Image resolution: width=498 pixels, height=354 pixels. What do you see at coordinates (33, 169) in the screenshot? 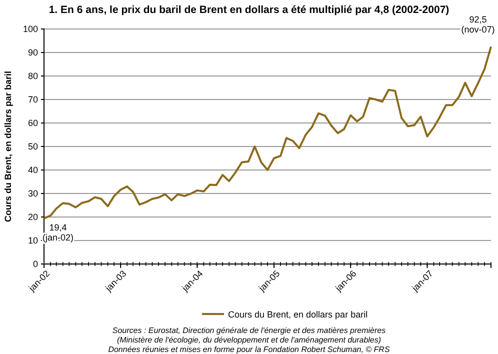
I see `y-tick-label: 40` at bounding box center [33, 169].